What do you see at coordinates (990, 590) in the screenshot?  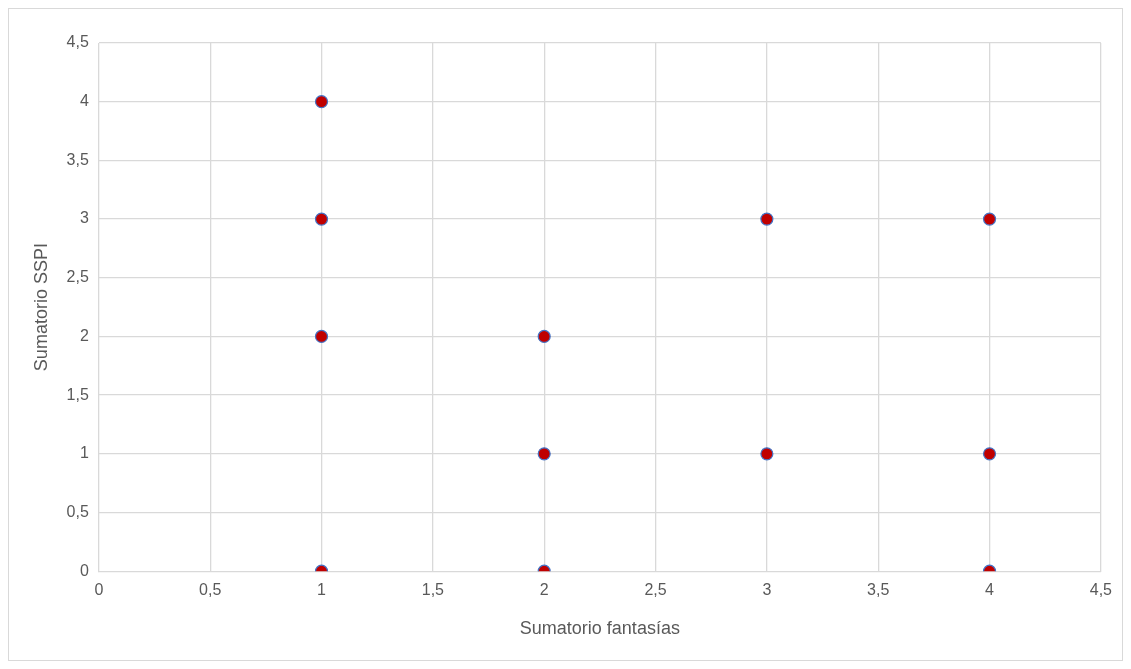 I see `x-tick-label: 4` at bounding box center [990, 590].